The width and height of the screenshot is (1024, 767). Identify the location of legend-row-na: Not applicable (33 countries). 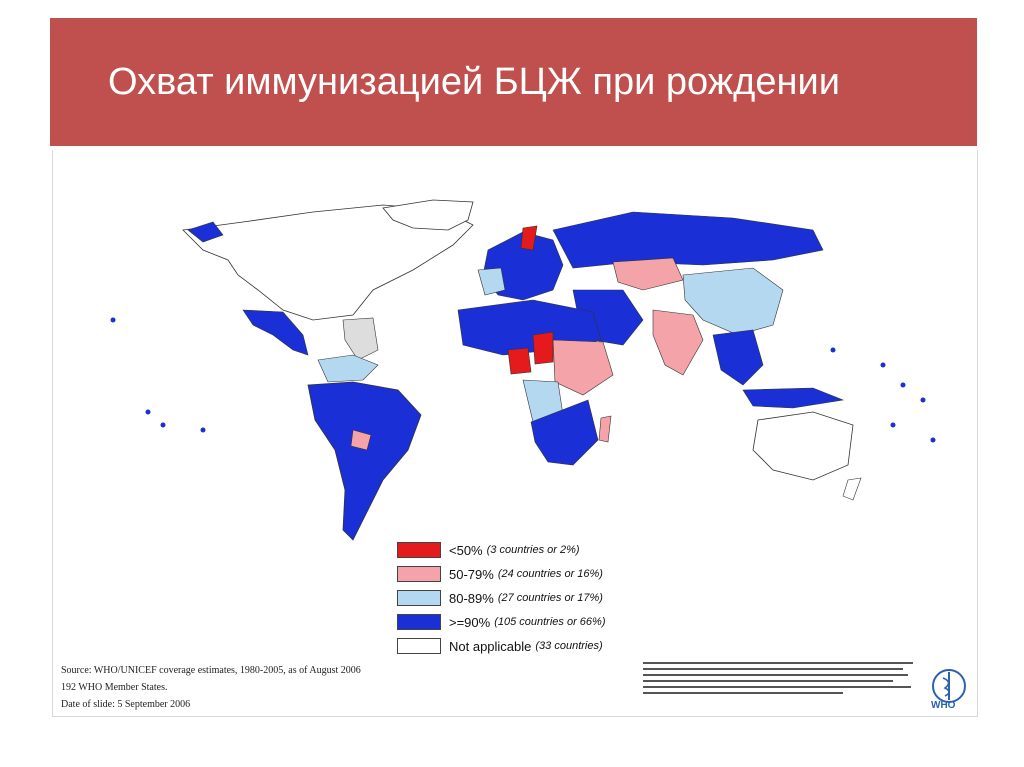
(501, 646).